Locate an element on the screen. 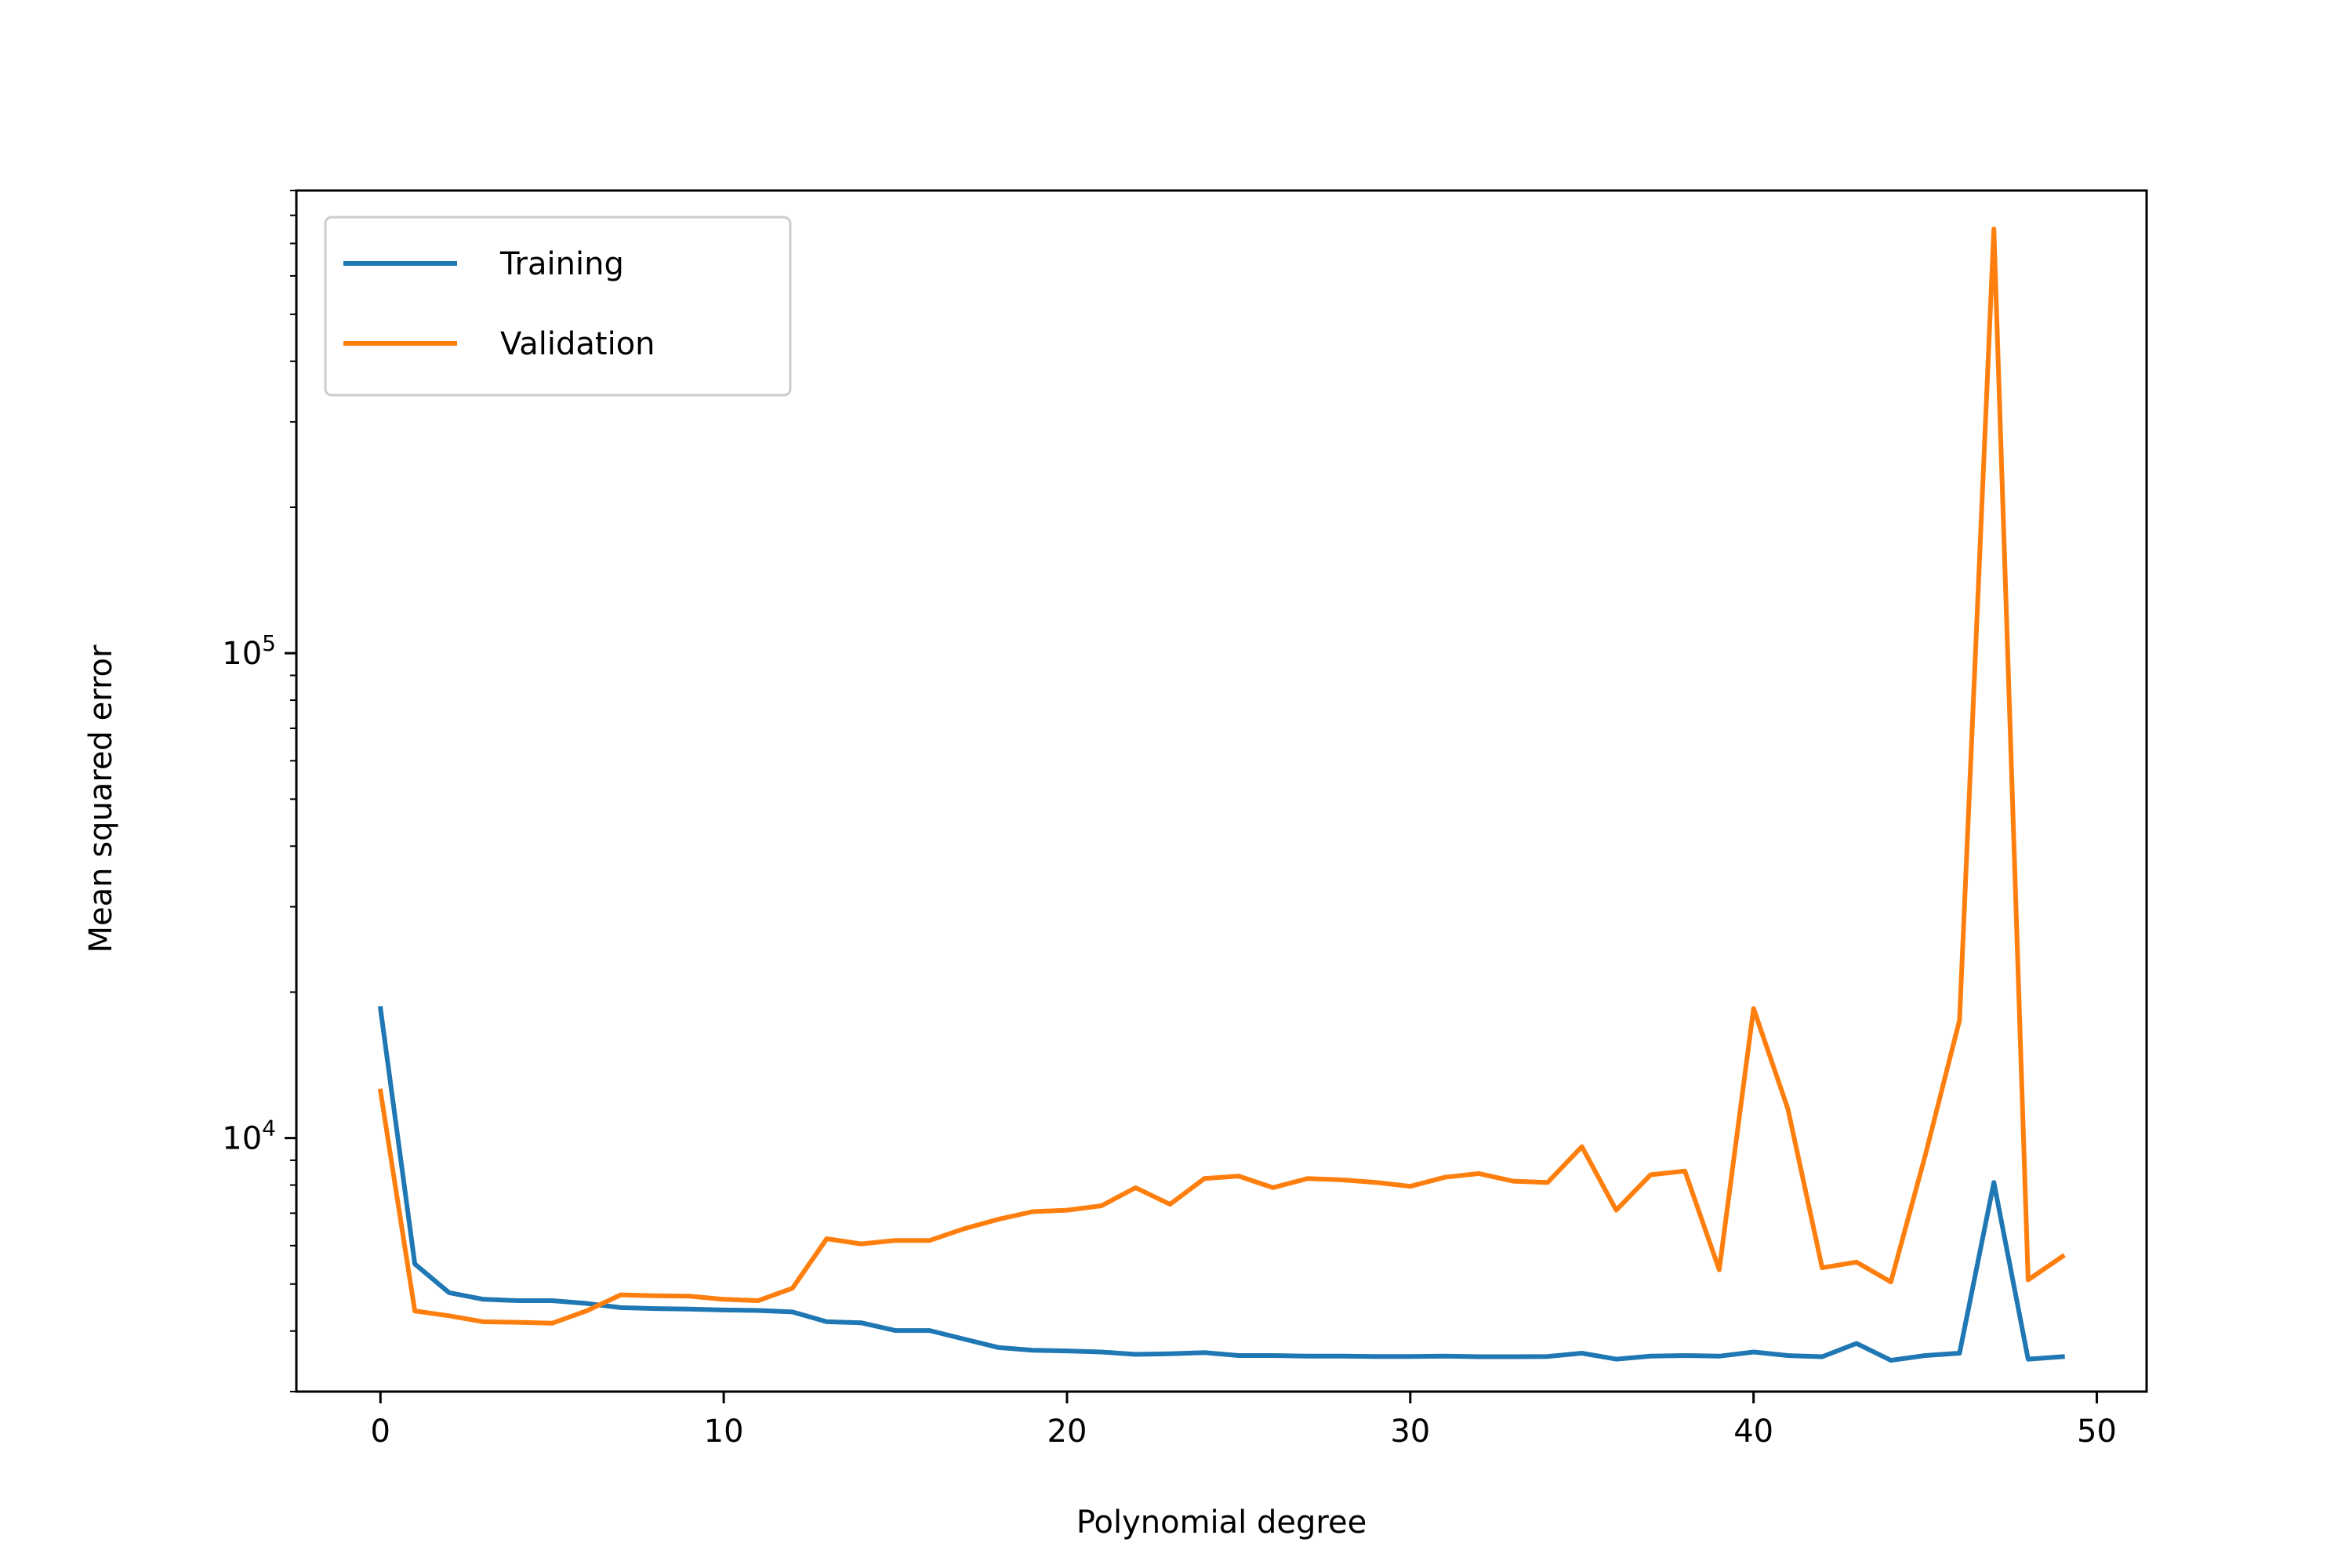 This screenshot has width=2352, height=1568. y-tick-label: 10⁵ is located at coordinates (249, 651).